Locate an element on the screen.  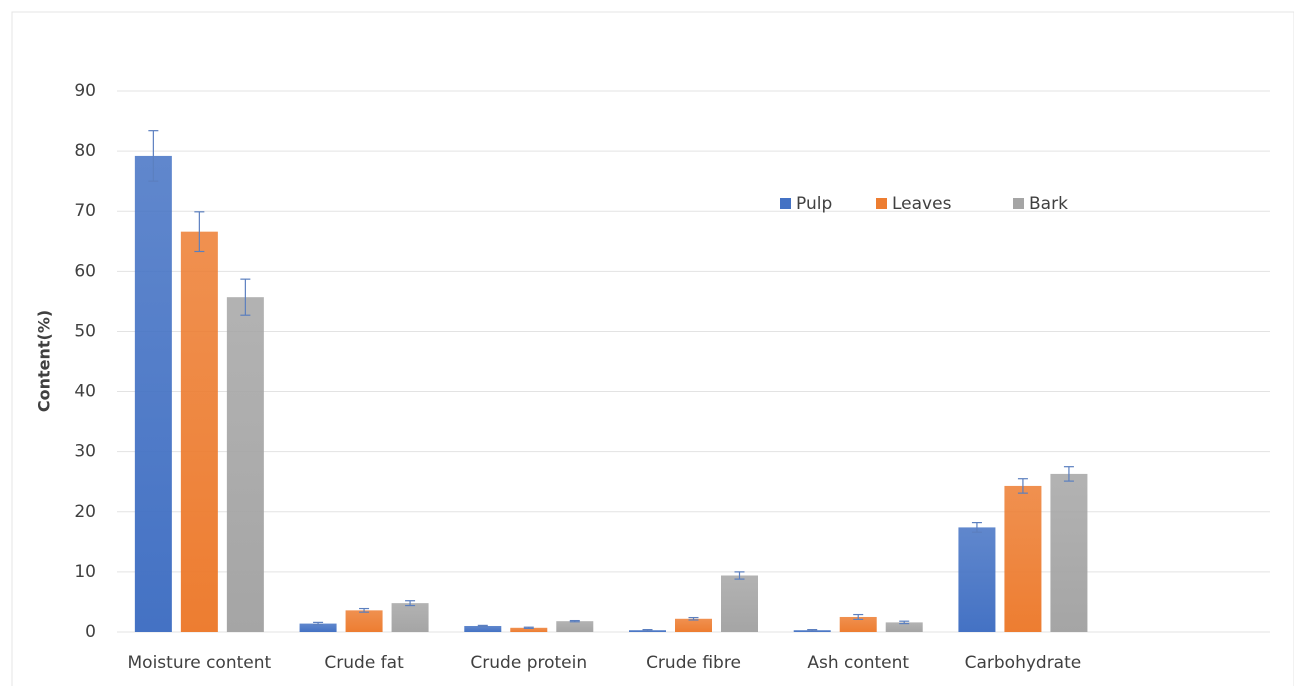
x-tick-label: Moisture content is located at coordinates (200, 663).